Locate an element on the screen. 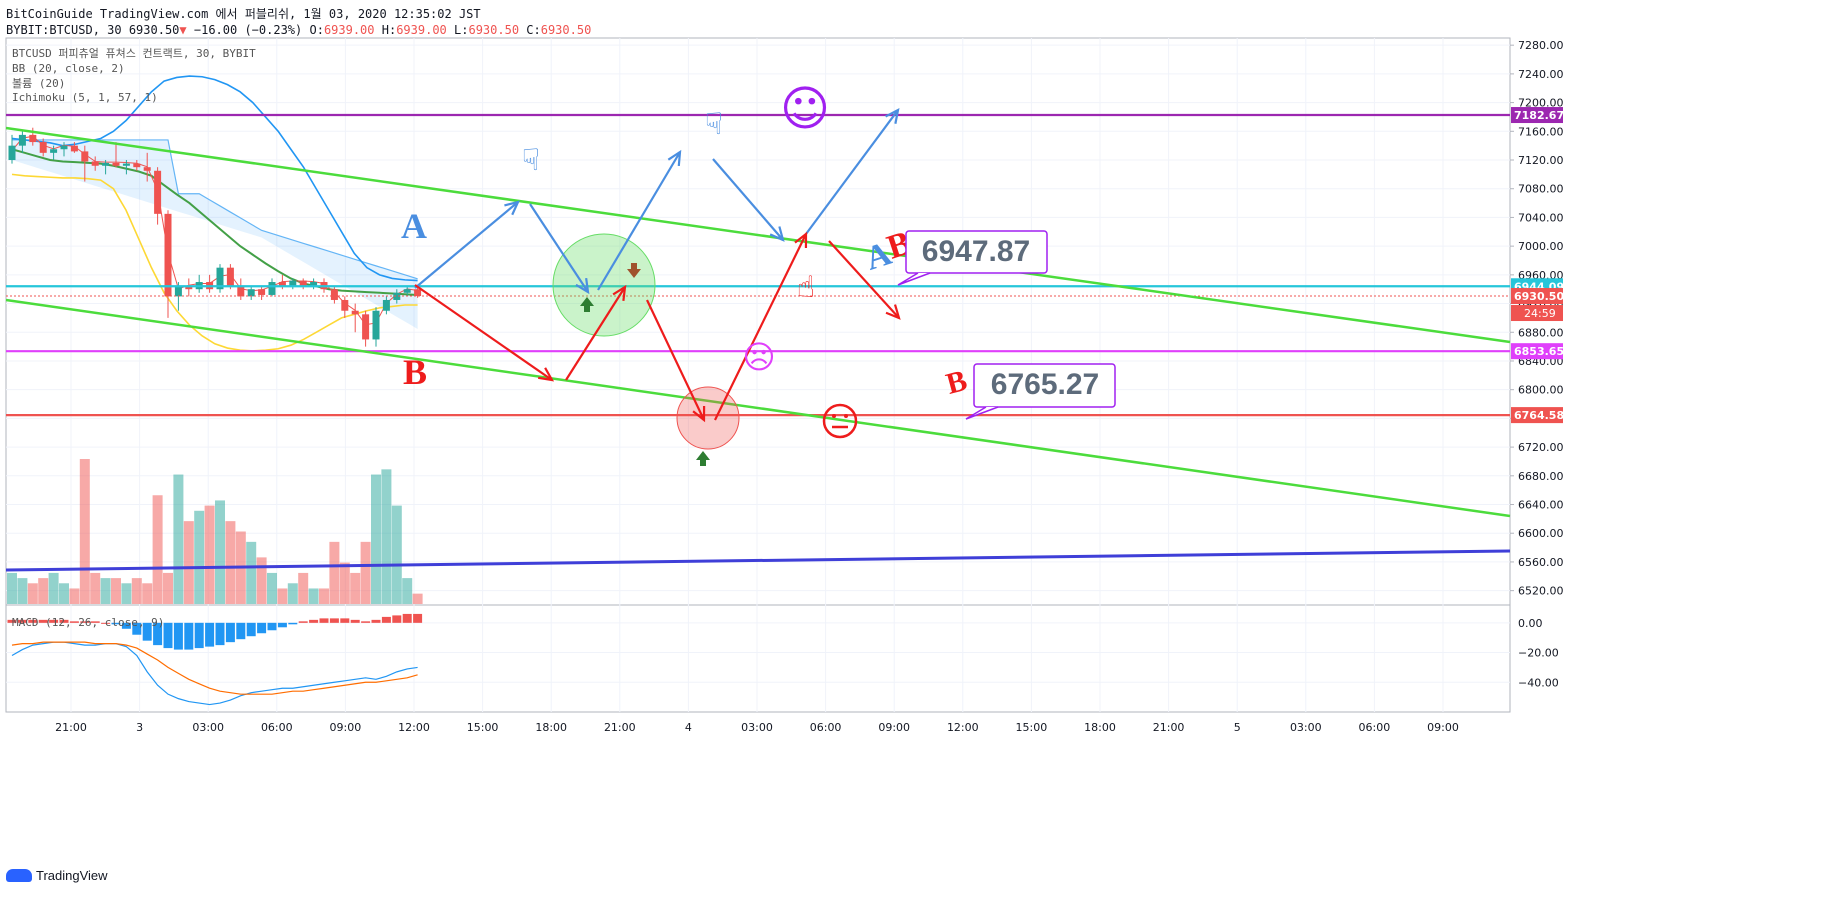 The width and height of the screenshot is (1828, 898). bb-legend: BB (20, close, 2) is located at coordinates (68, 68).